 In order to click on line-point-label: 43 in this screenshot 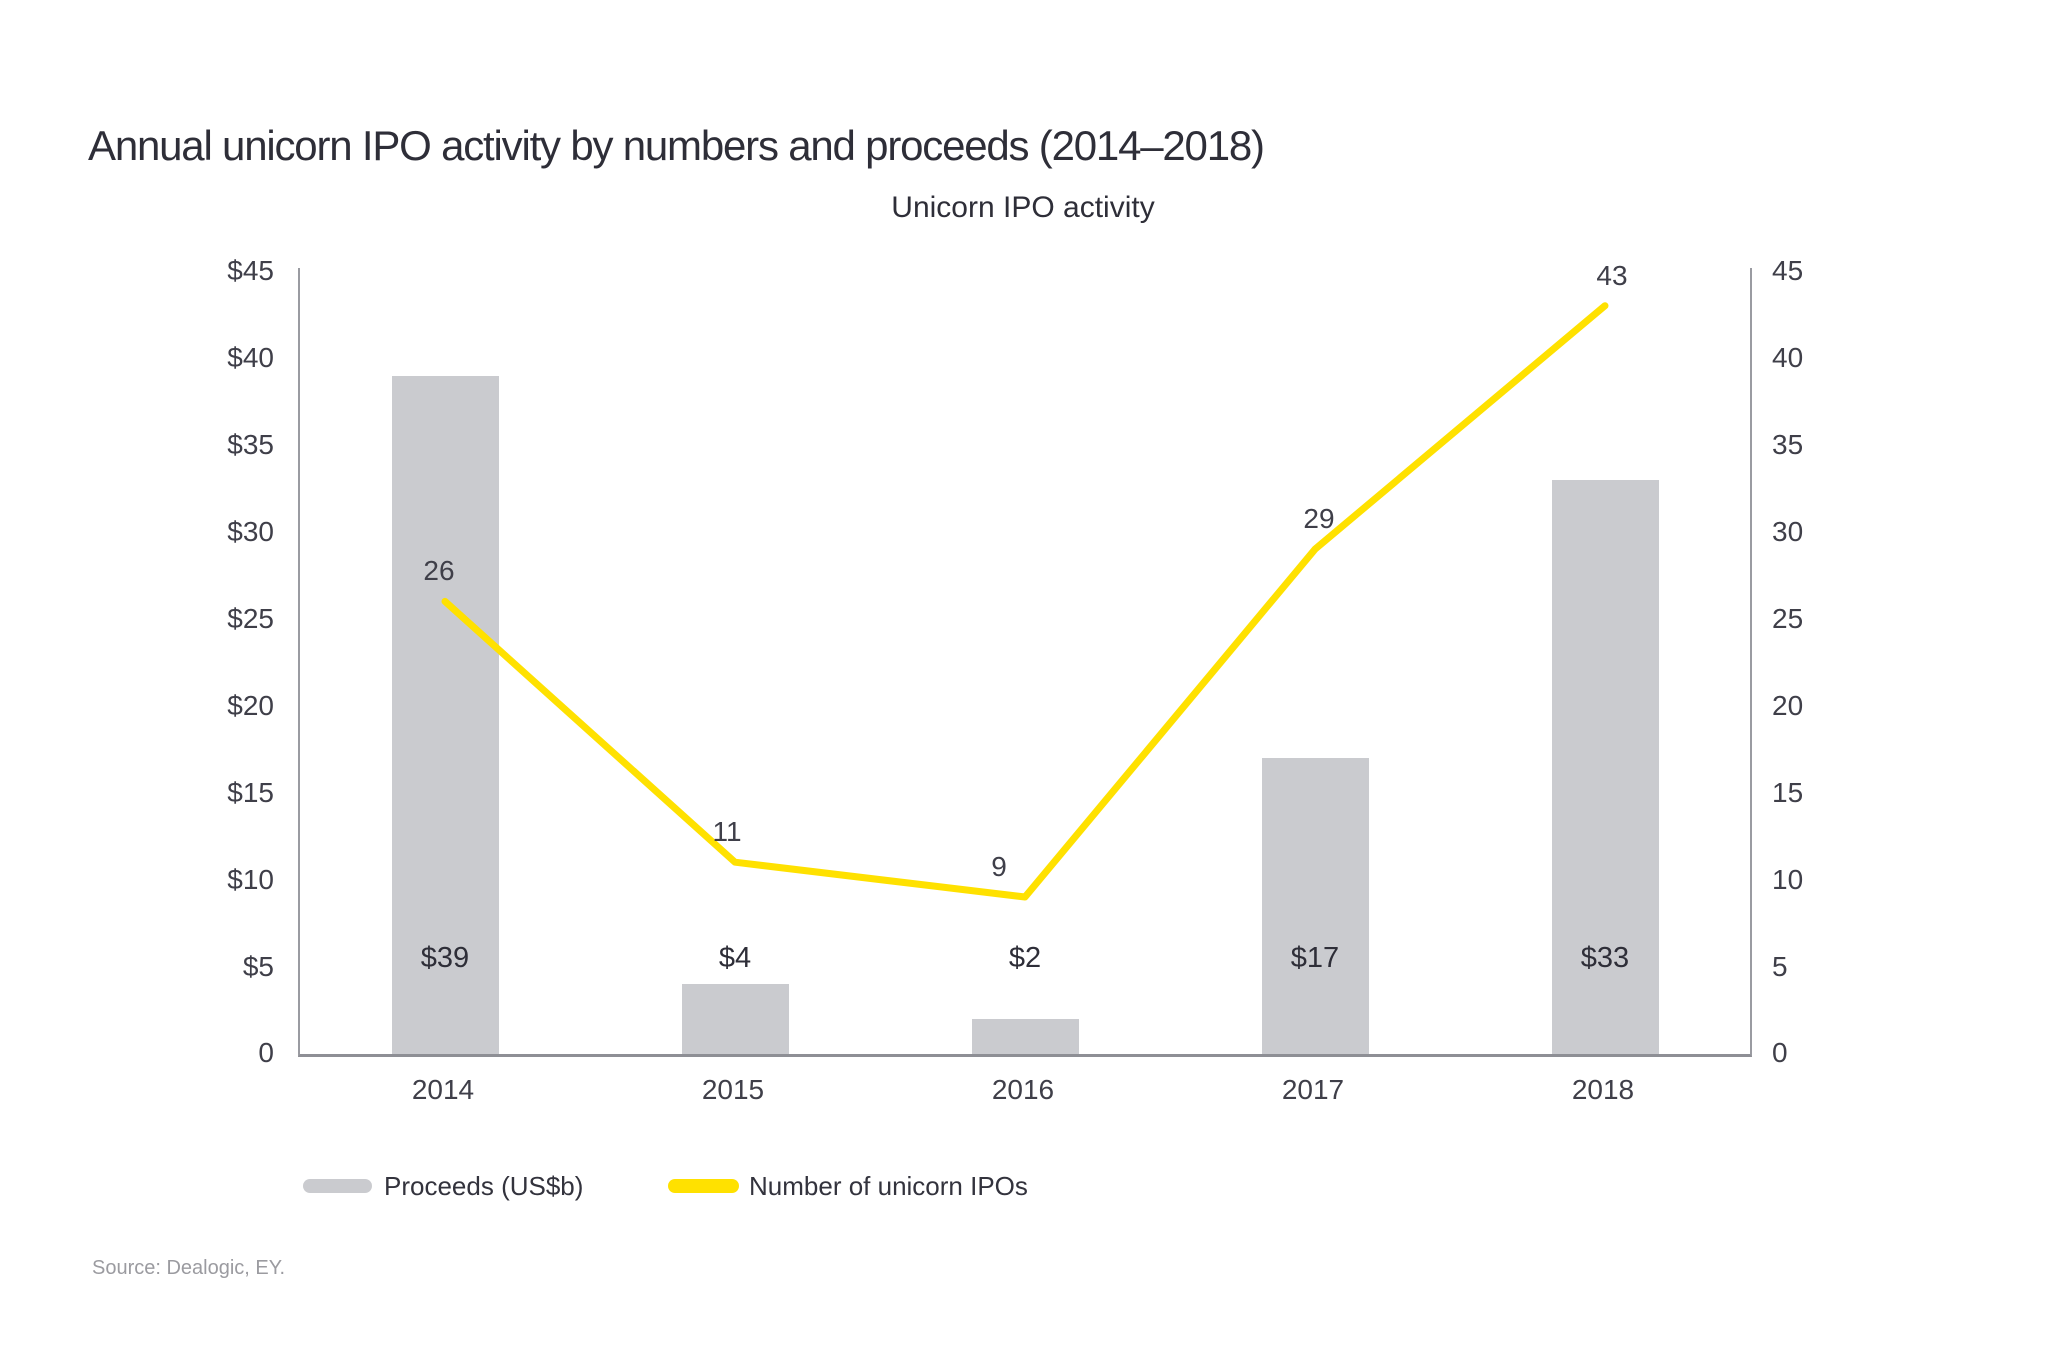, I will do `click(1612, 275)`.